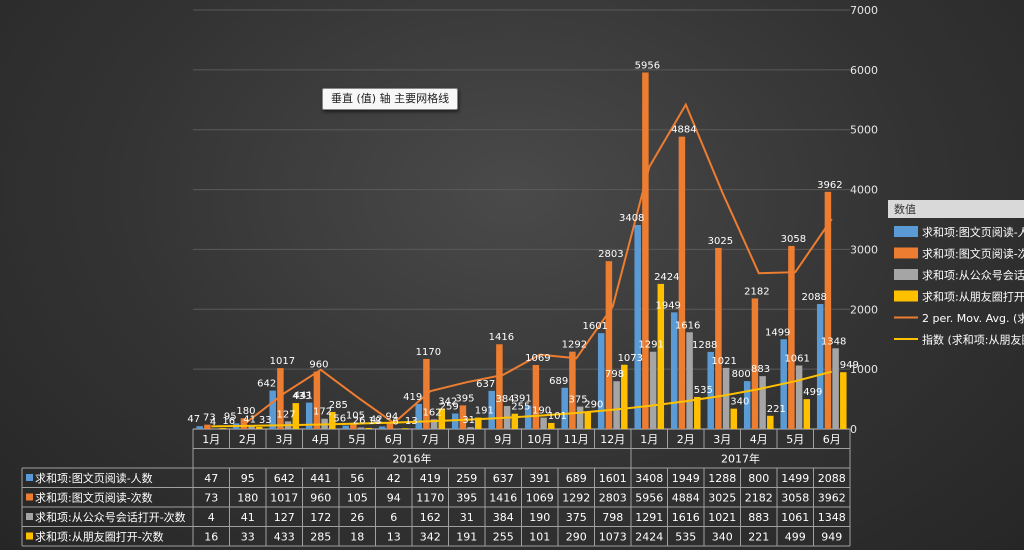 This screenshot has width=1024, height=550. What do you see at coordinates (320, 478) in the screenshot?
I see `table-cell: 441` at bounding box center [320, 478].